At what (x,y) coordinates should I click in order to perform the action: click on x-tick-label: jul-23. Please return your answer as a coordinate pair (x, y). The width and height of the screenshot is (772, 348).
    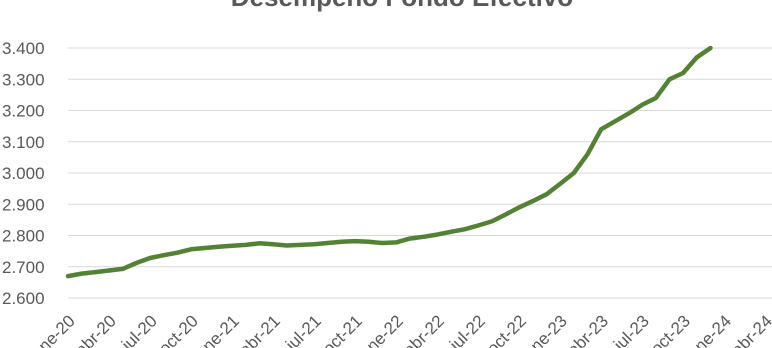
    Looking at the image, I should click on (631, 329).